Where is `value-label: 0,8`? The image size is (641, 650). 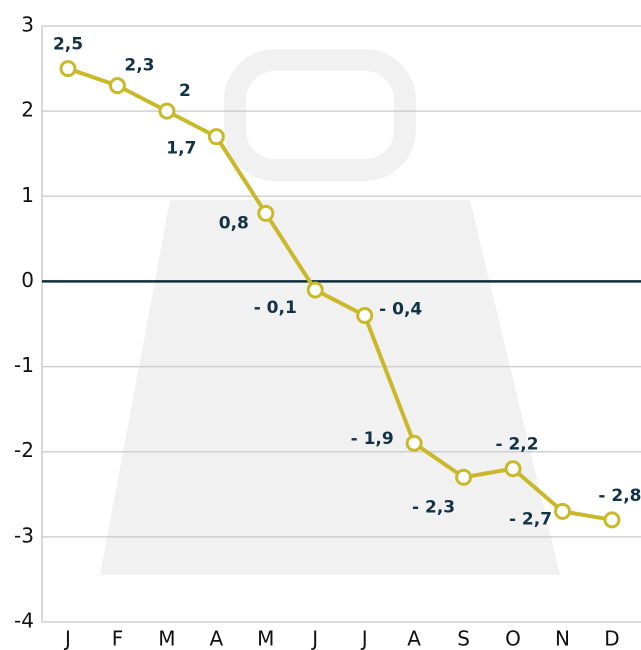
value-label: 0,8 is located at coordinates (234, 223).